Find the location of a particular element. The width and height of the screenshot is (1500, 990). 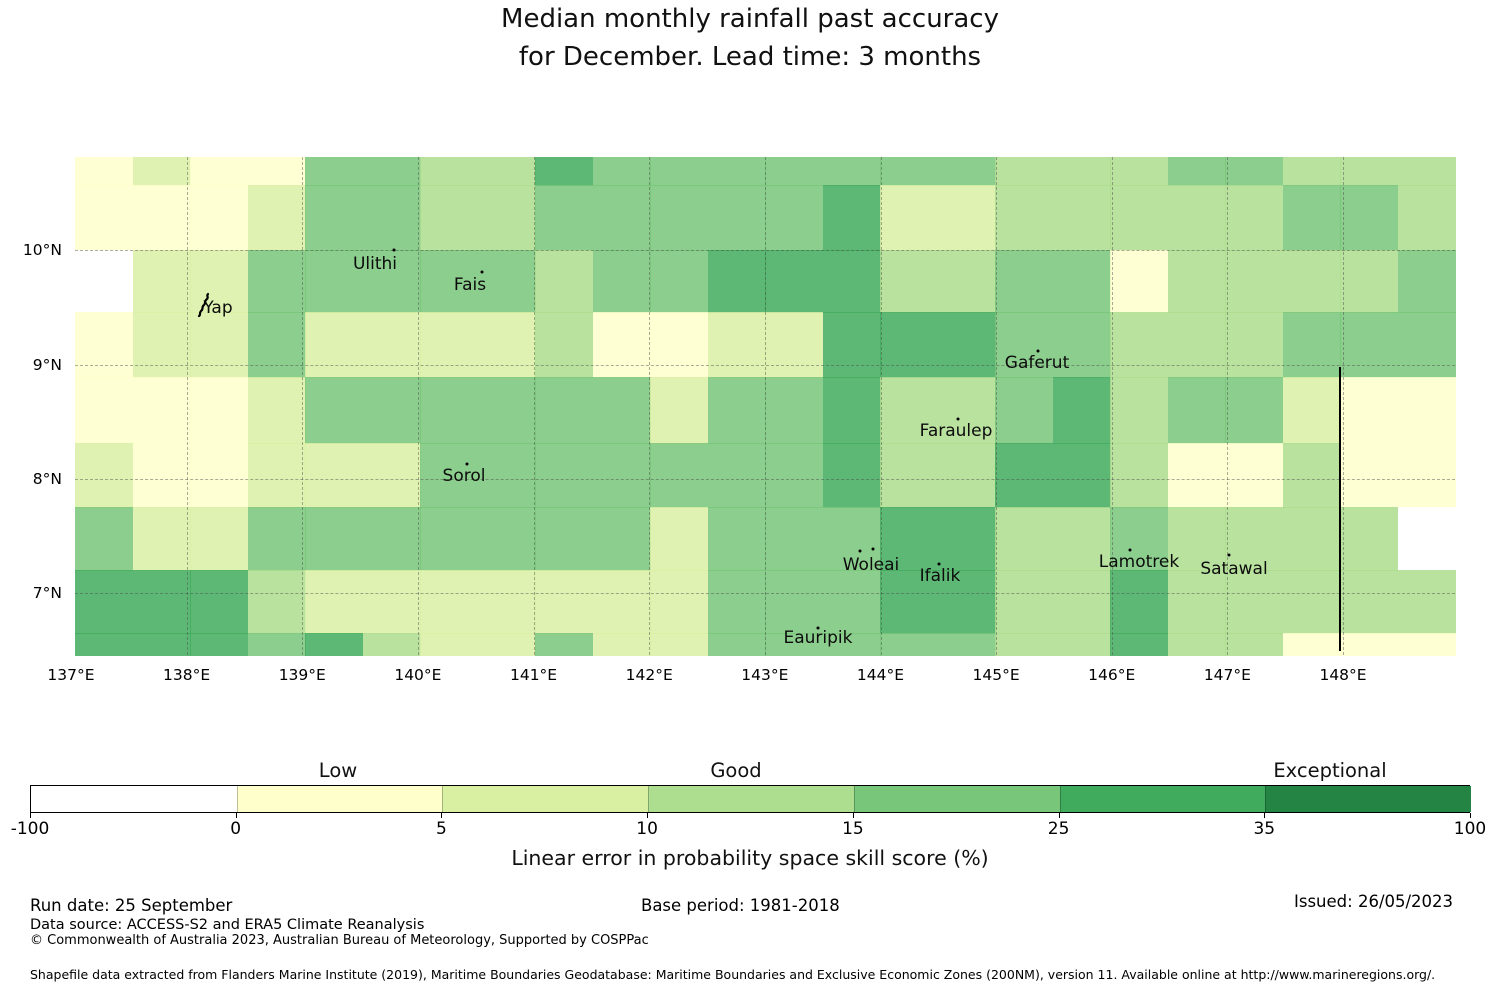

y-tick-label: 10°N is located at coordinates (42, 250).